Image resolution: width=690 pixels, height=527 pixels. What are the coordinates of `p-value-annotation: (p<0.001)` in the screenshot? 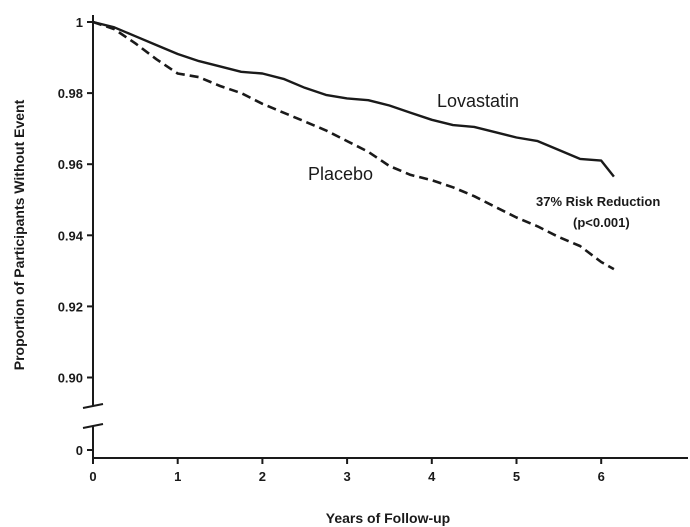 It's located at (601, 222).